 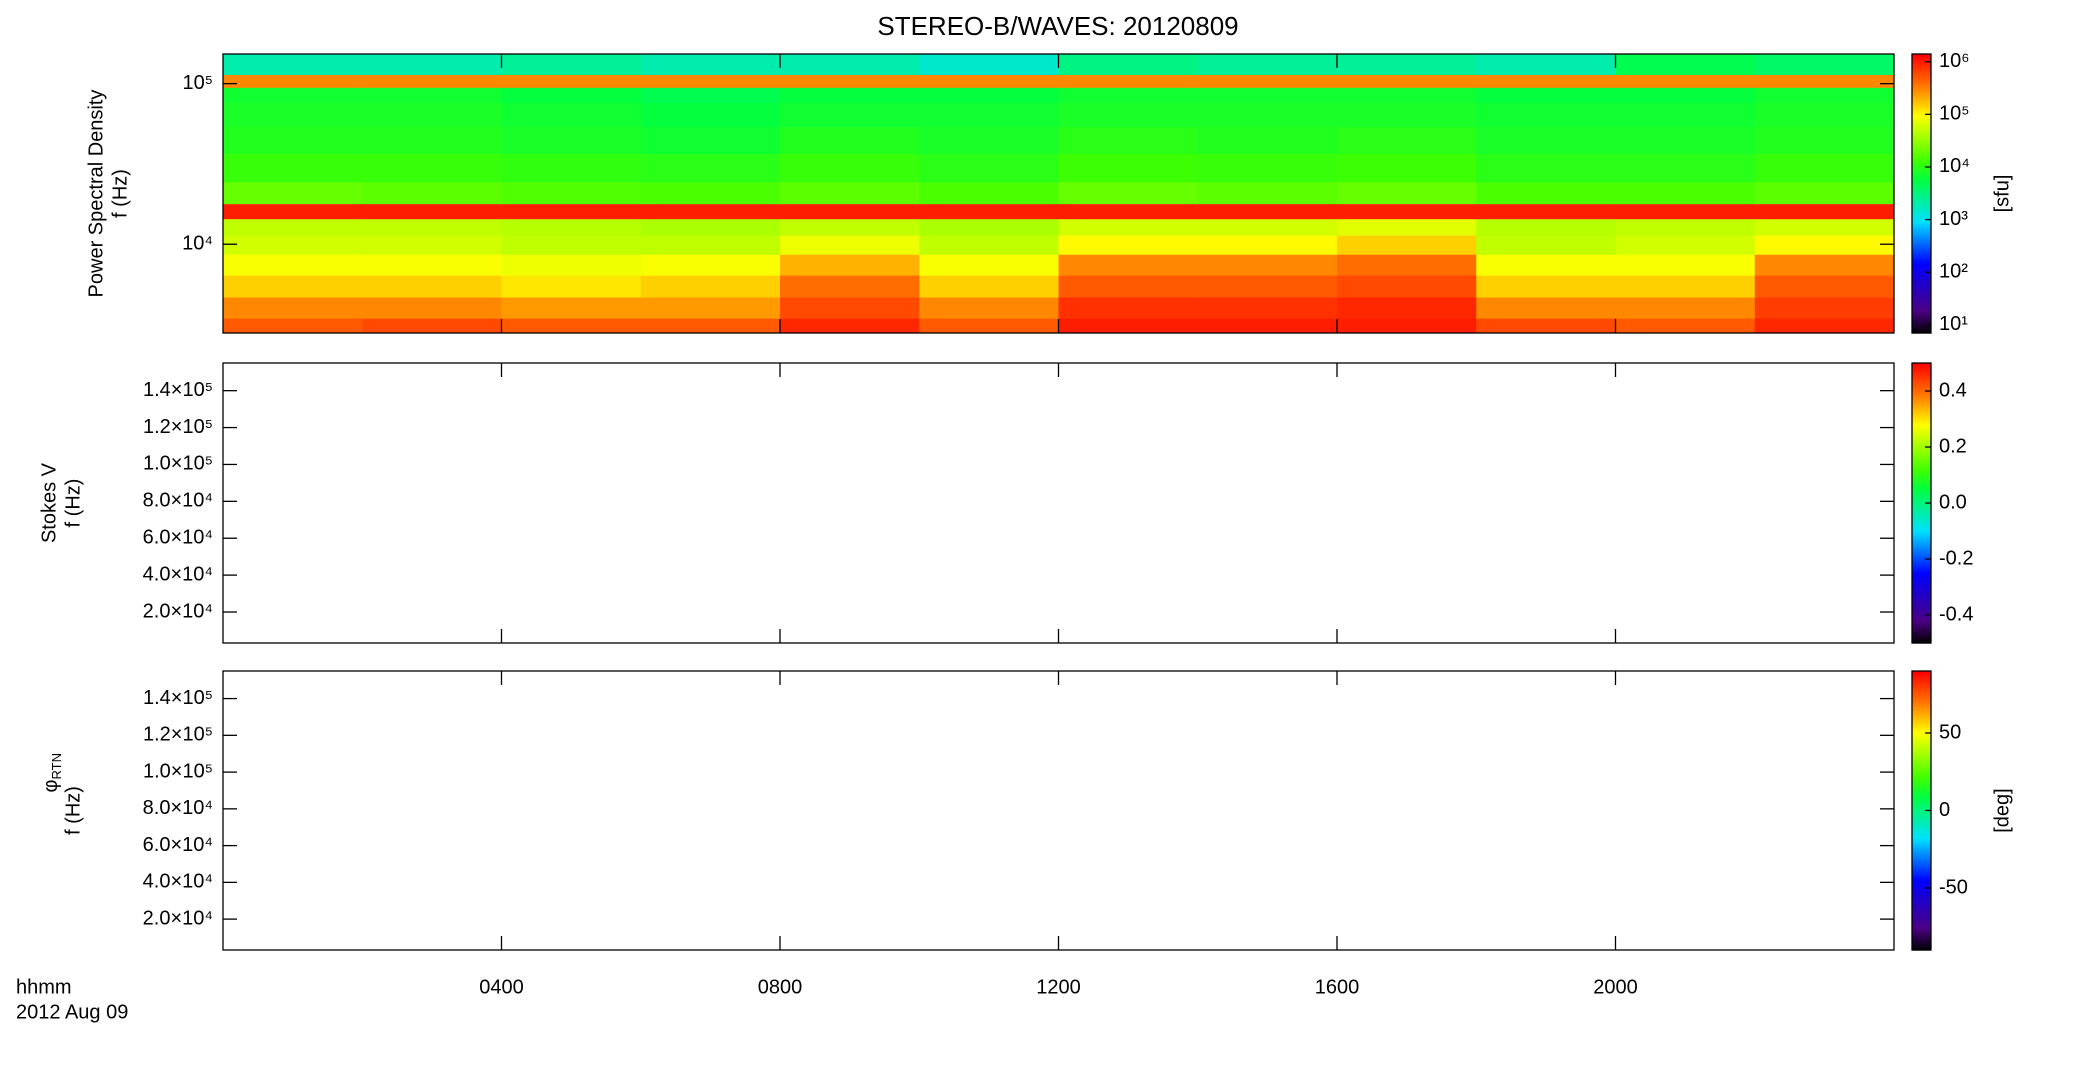 What do you see at coordinates (1615, 987) in the screenshot?
I see `x-tick-label: 2000` at bounding box center [1615, 987].